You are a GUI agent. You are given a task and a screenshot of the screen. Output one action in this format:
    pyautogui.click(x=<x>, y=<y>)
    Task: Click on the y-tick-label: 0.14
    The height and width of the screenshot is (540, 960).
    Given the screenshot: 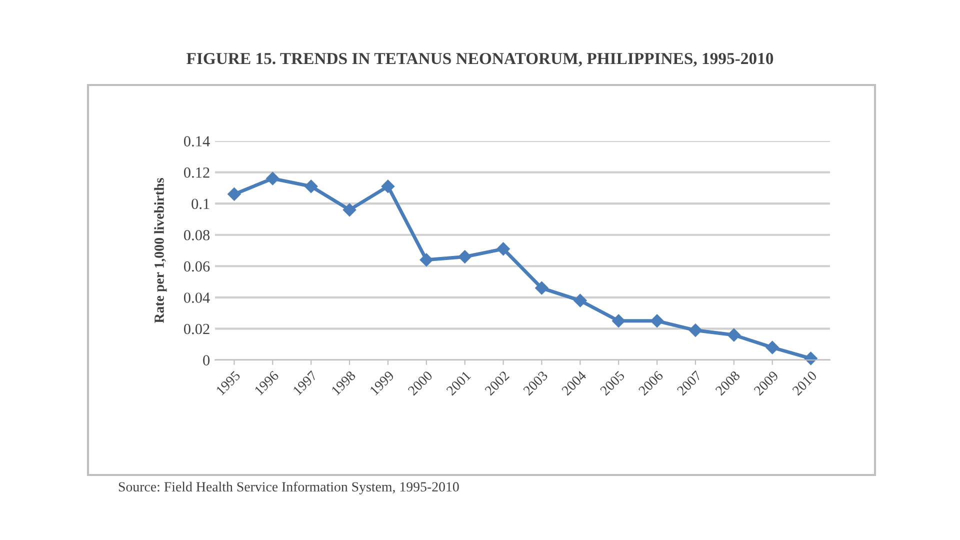 What is the action you would take?
    pyautogui.click(x=197, y=141)
    